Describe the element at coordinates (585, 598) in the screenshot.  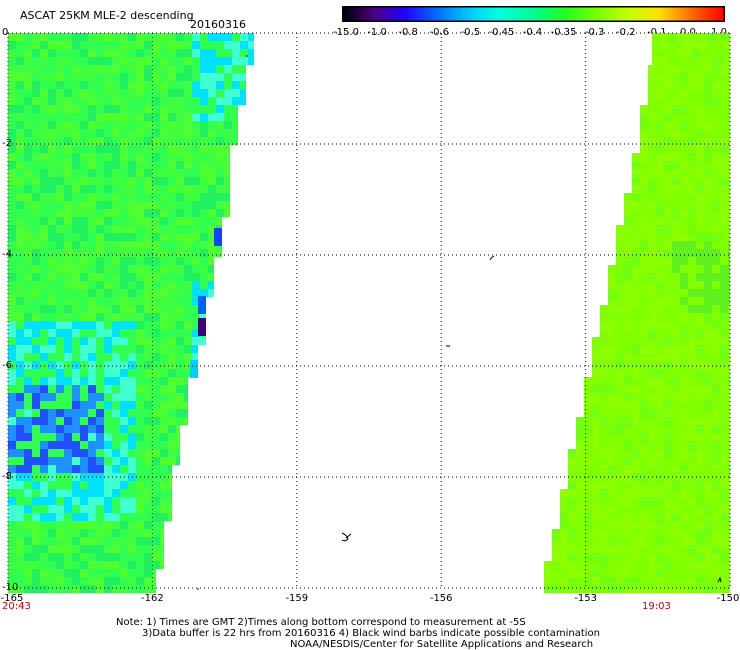
I see `longitude-label: -153` at that location.